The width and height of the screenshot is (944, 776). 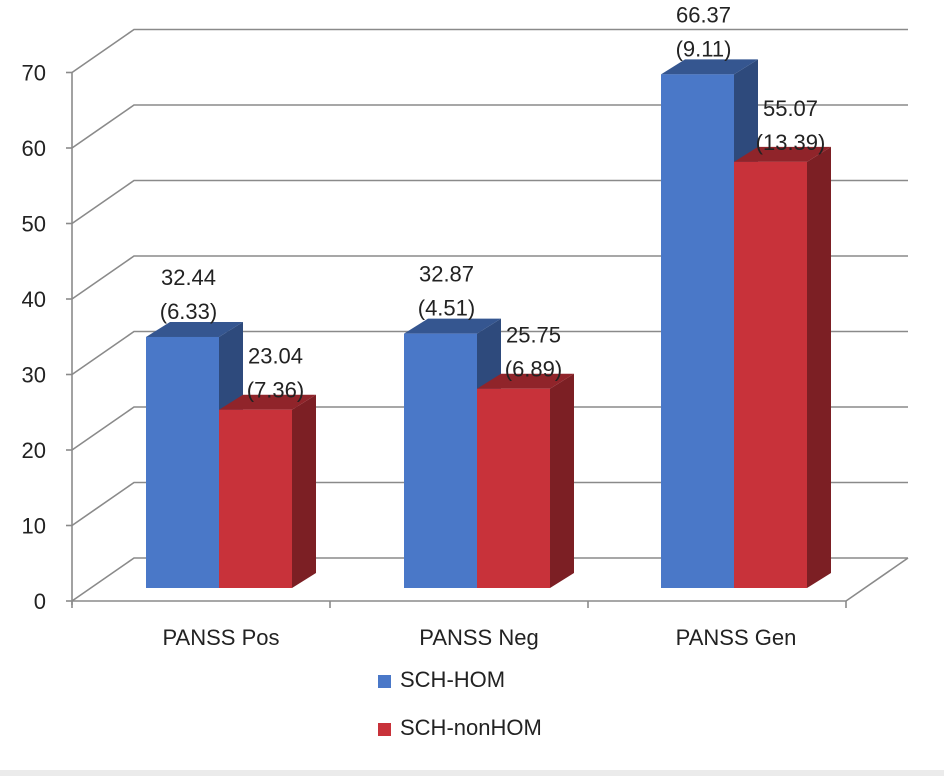 I want to click on y-tick-label: 50, so click(x=34, y=224).